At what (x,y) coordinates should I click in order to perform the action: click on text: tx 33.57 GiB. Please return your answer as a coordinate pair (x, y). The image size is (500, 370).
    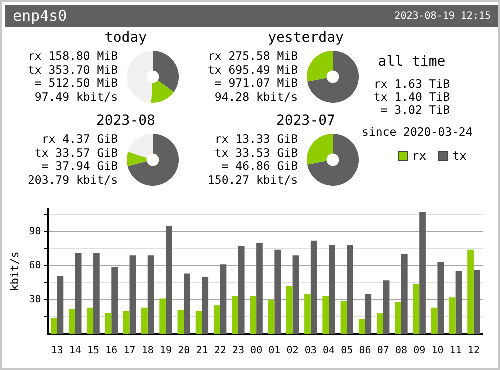
    Looking at the image, I should click on (76, 153).